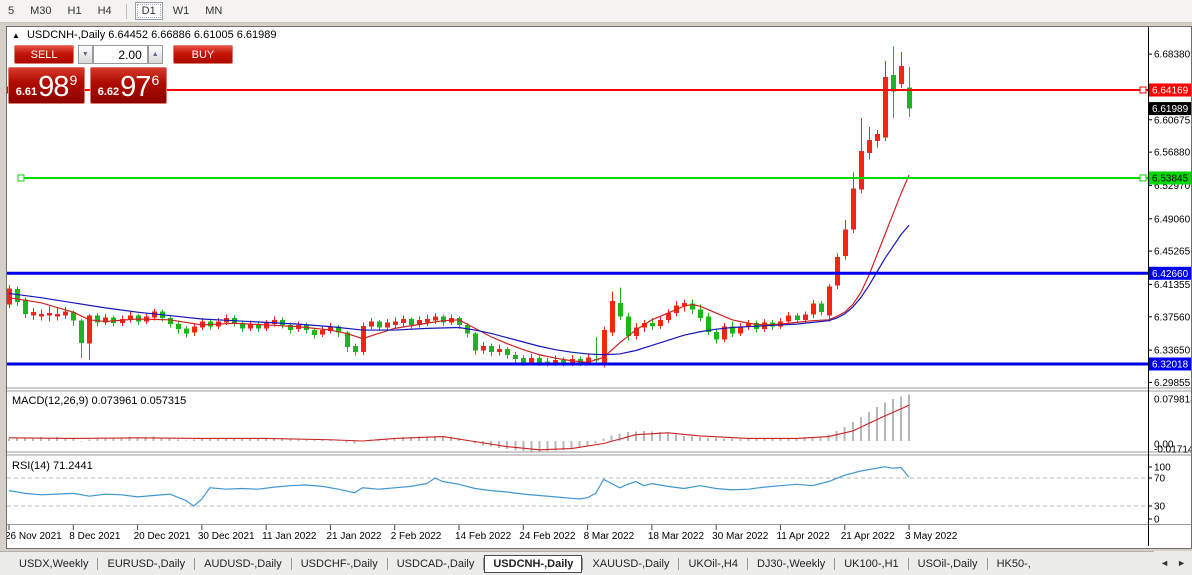 The image size is (1192, 575). I want to click on price-badge: 6.61989, so click(1170, 109).